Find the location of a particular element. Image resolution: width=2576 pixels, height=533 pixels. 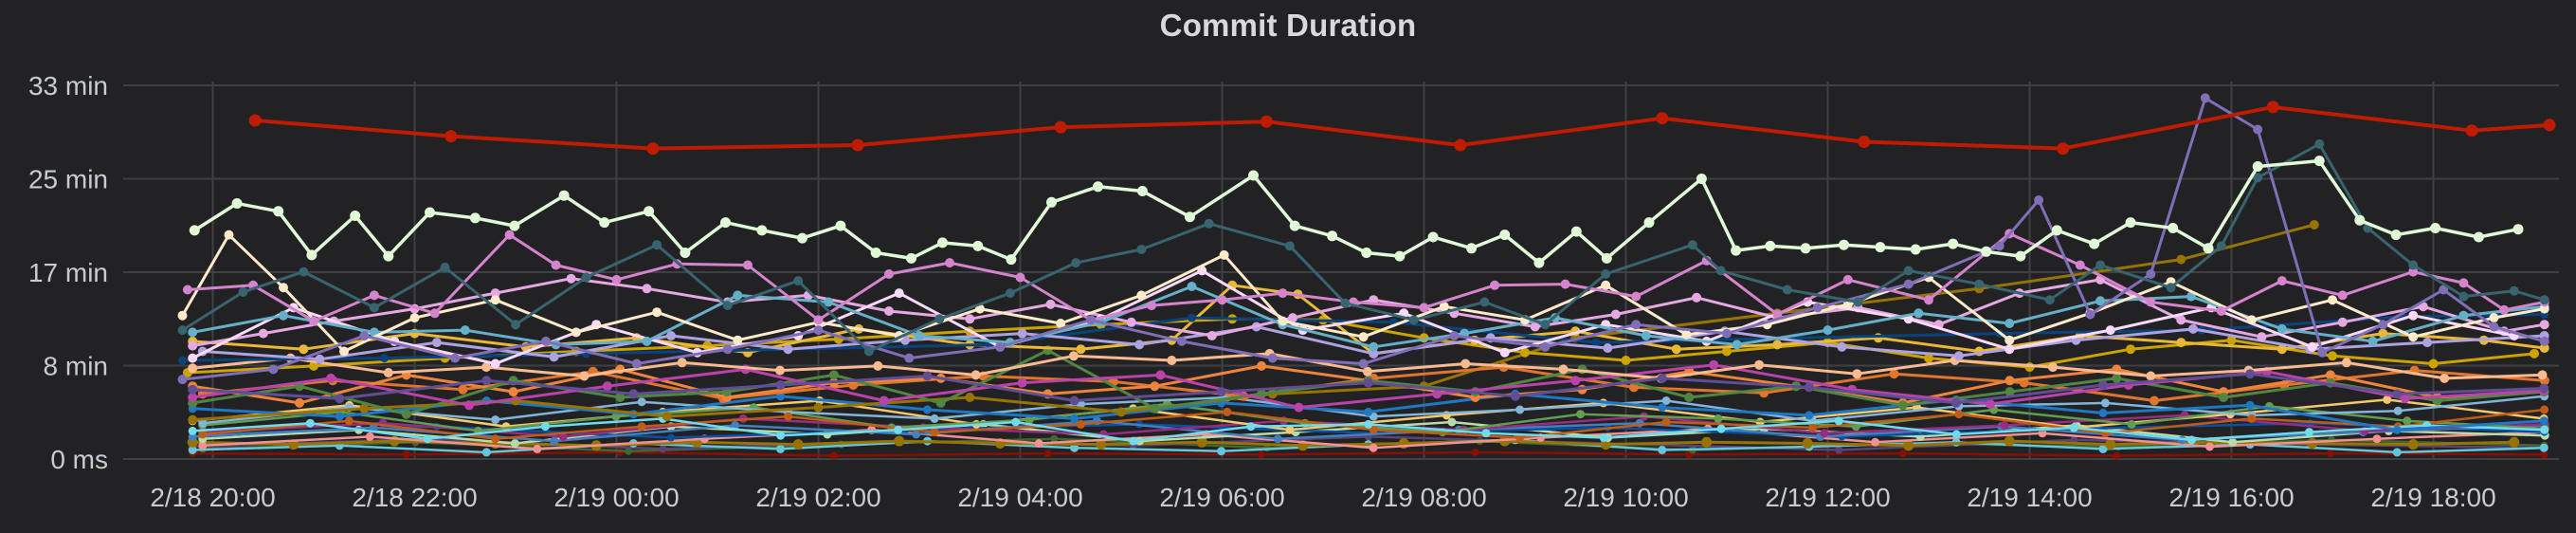

data-point-gold is located at coordinates (1525, 352).